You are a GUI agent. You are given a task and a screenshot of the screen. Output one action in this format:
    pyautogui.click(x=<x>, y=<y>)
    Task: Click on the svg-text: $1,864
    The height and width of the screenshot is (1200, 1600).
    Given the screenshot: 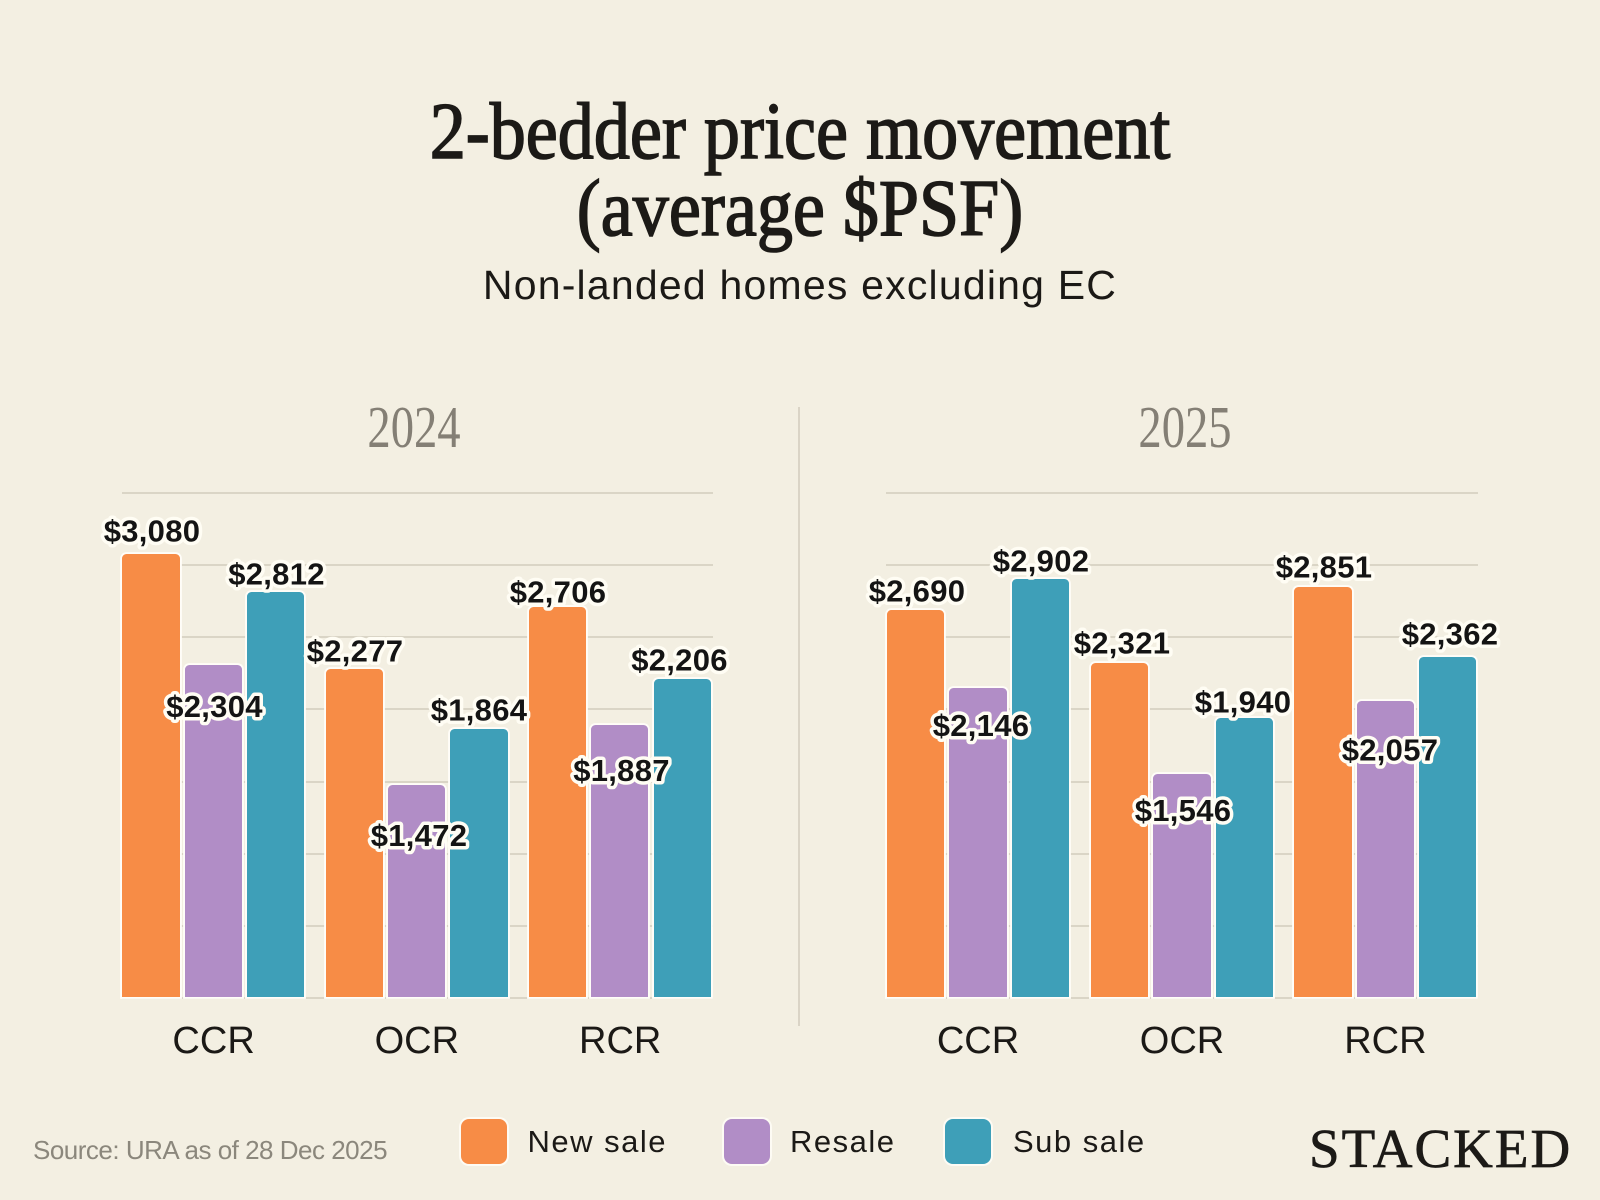 What is the action you would take?
    pyautogui.click(x=479, y=709)
    